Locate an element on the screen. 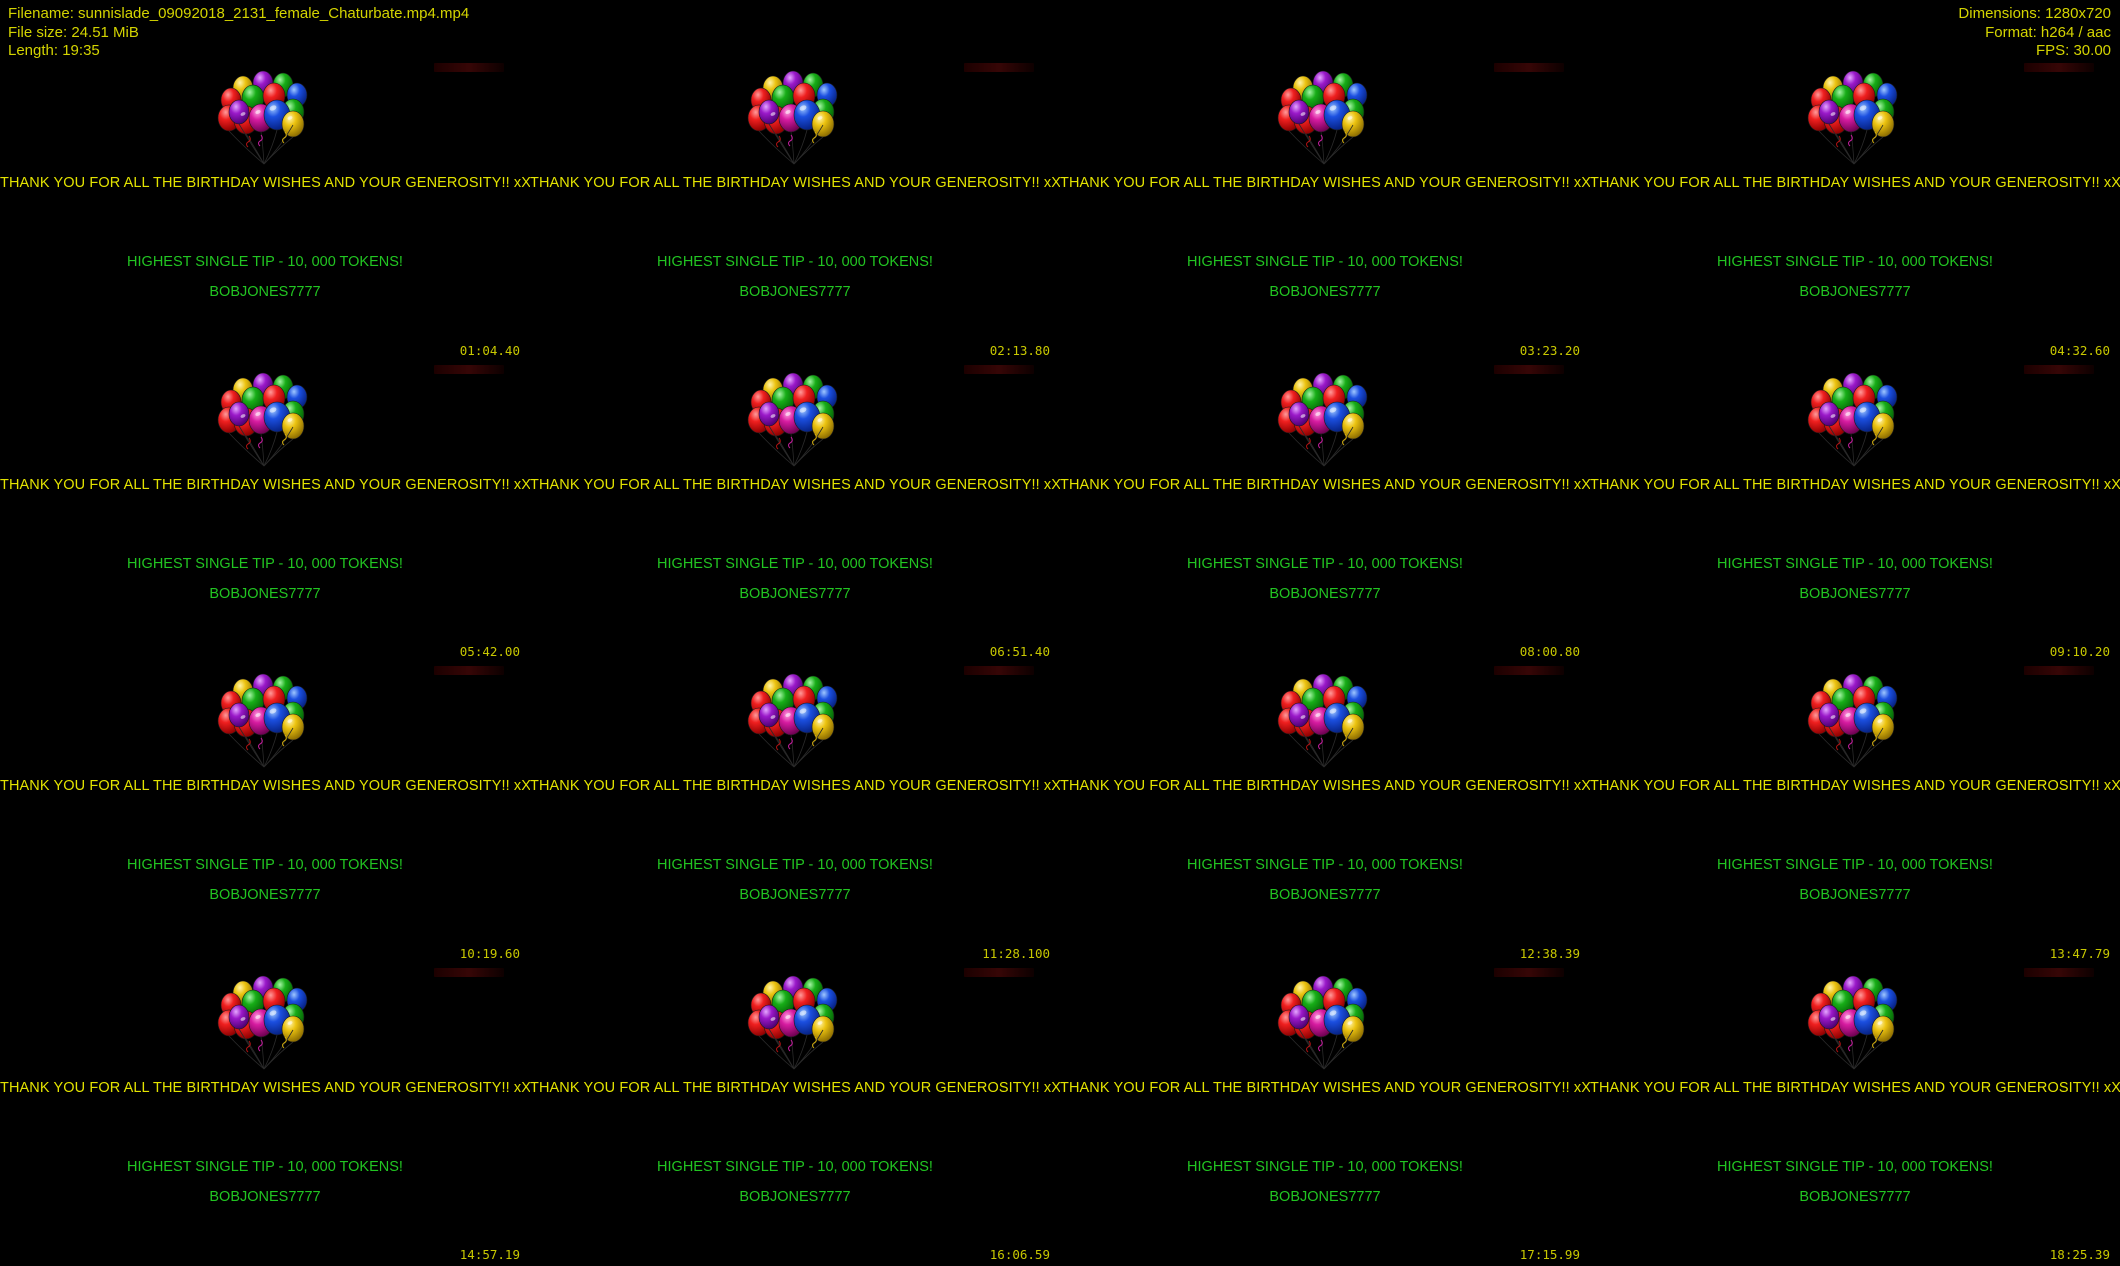 The height and width of the screenshot is (1266, 2120). thumbnail-timestamp: 03:23.20 is located at coordinates (1549, 350).